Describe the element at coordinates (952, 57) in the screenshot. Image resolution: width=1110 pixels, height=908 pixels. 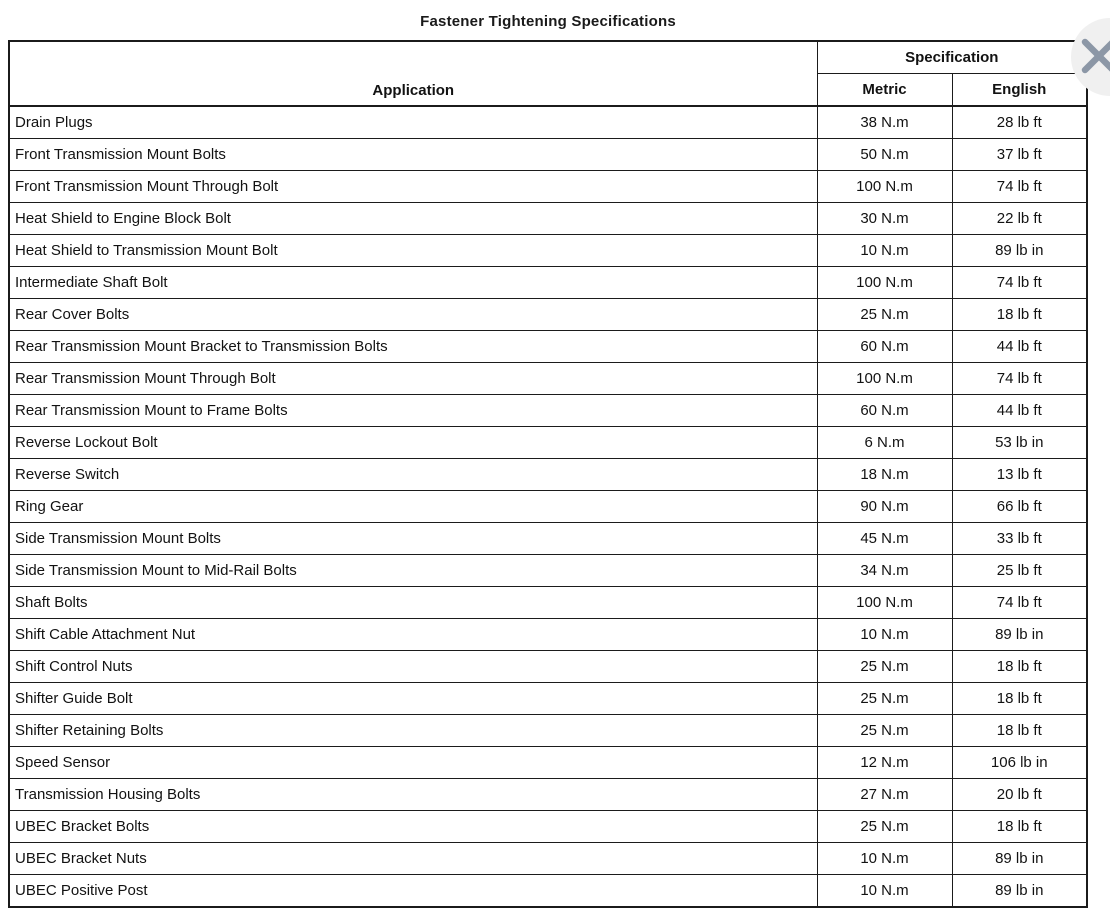
I see `specification-column-header: Specification` at that location.